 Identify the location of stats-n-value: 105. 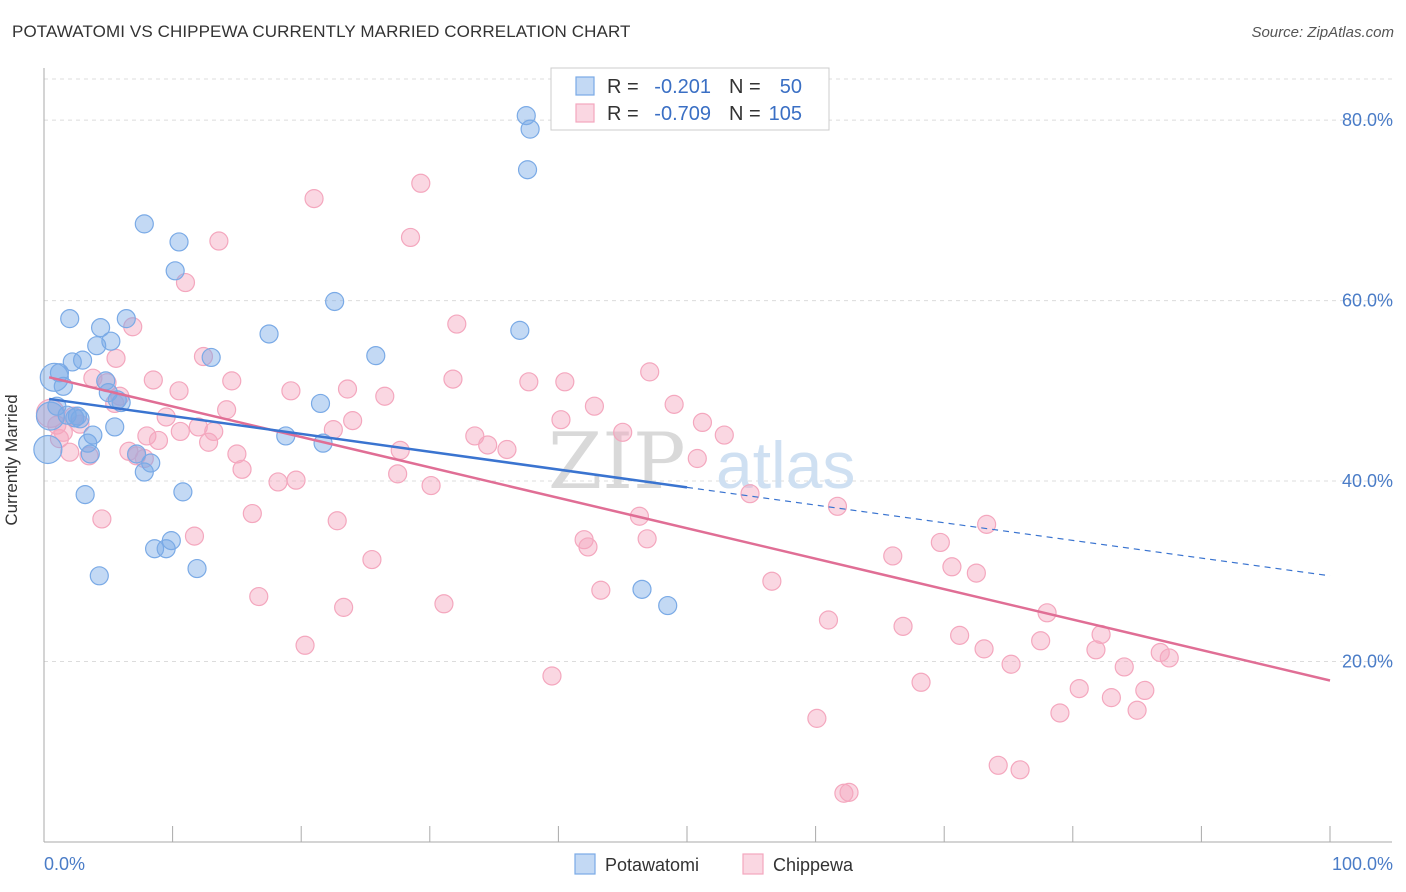
(785, 114).